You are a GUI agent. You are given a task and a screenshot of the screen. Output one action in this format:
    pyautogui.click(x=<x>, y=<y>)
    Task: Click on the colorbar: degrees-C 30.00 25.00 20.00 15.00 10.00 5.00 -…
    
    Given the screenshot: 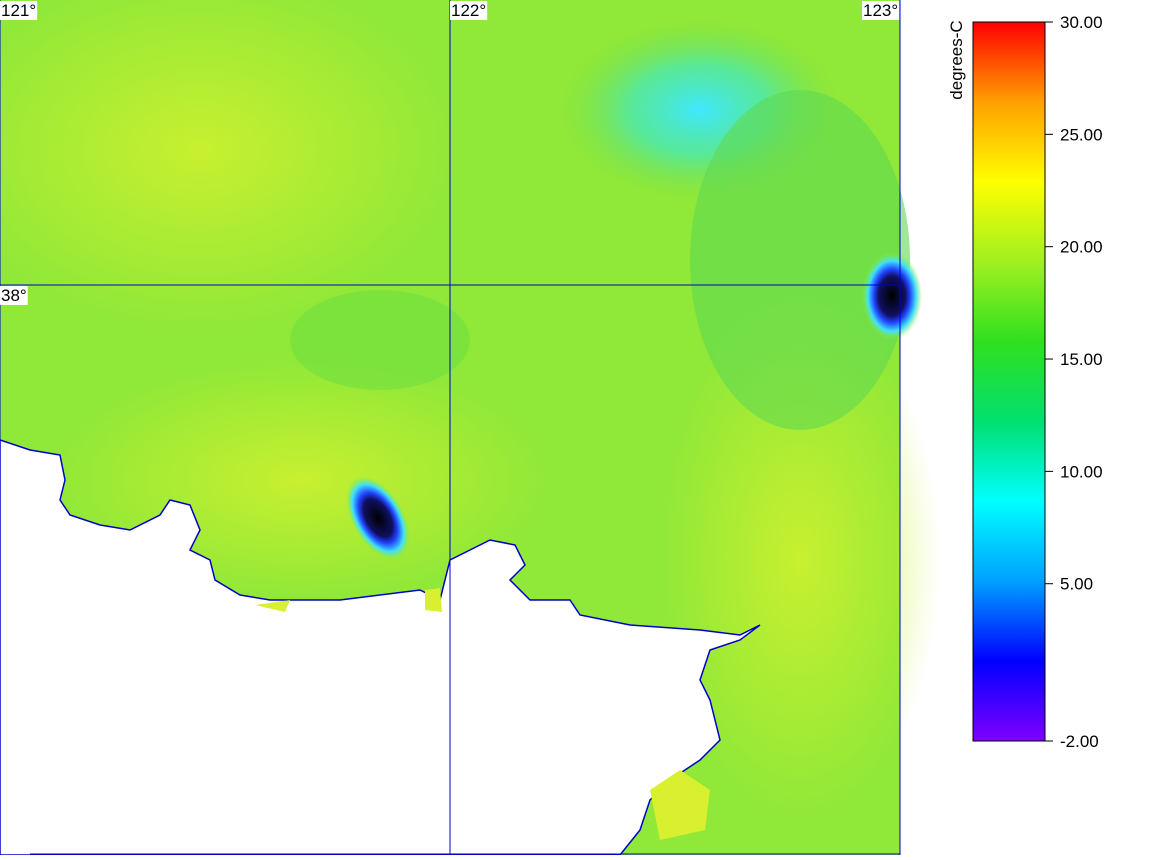 What is the action you would take?
    pyautogui.click(x=1025, y=382)
    